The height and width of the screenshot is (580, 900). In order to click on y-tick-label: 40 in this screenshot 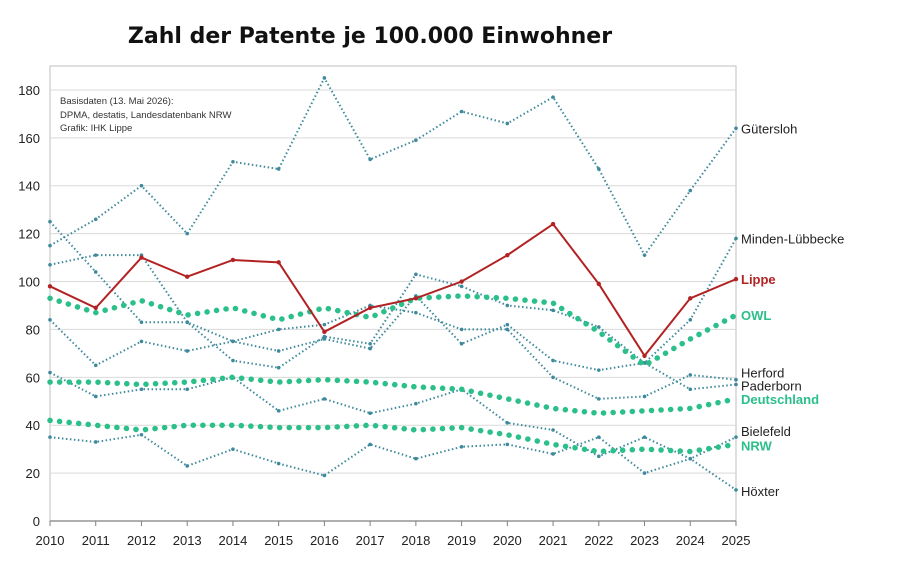, I will do `click(33, 425)`.